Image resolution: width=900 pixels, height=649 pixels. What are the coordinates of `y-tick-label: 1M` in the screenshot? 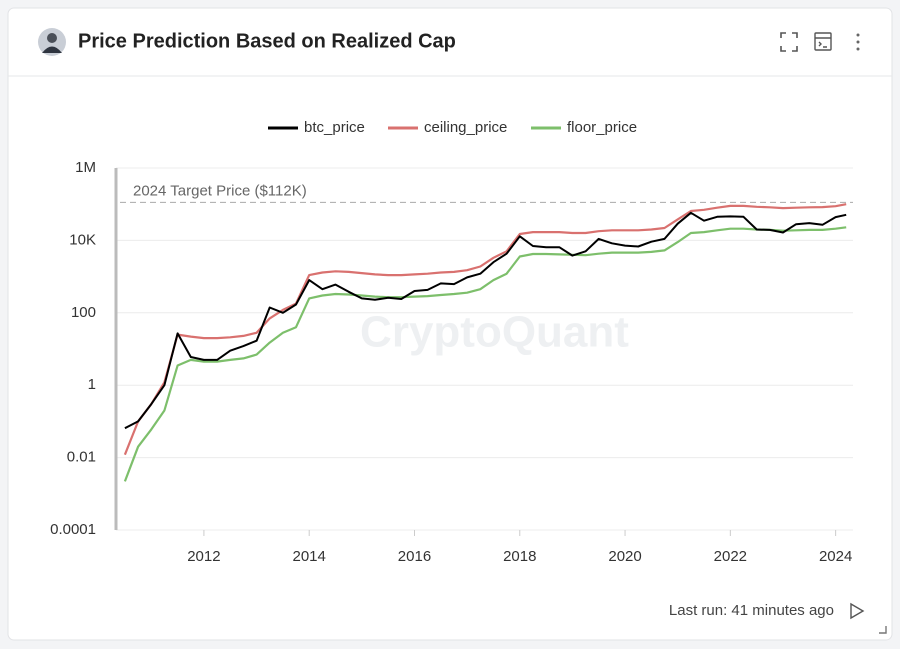 It's located at (85, 167).